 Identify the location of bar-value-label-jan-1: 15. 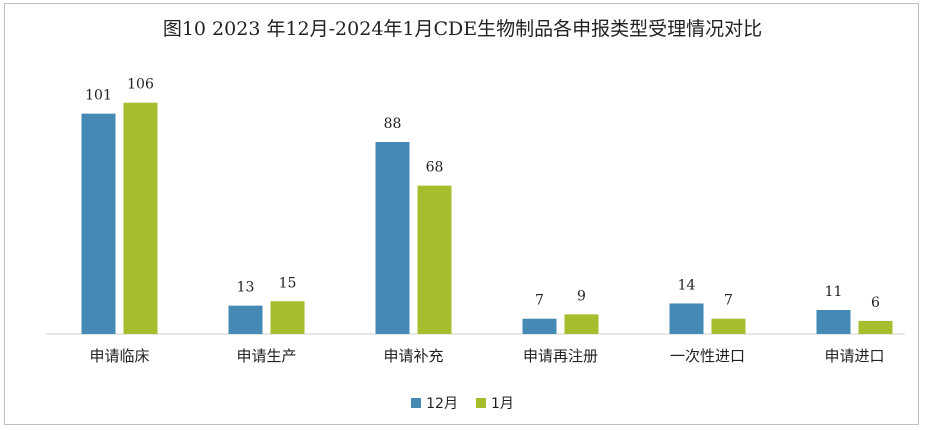
(288, 283).